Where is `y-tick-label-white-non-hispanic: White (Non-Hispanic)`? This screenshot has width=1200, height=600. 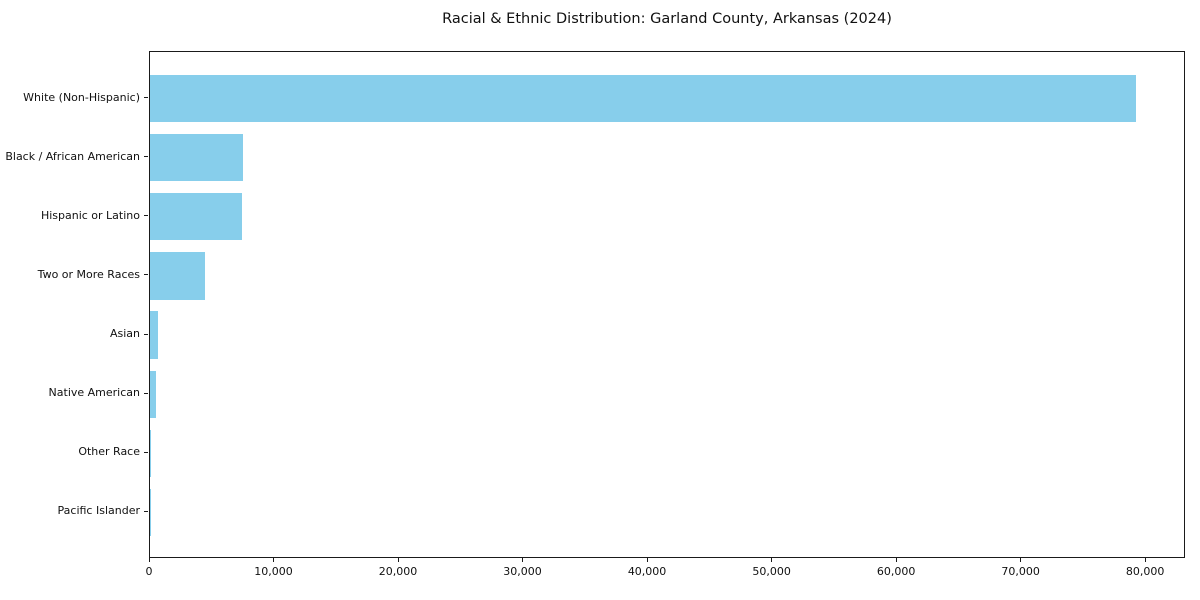 y-tick-label-white-non-hispanic: White (Non-Hispanic) is located at coordinates (81, 97).